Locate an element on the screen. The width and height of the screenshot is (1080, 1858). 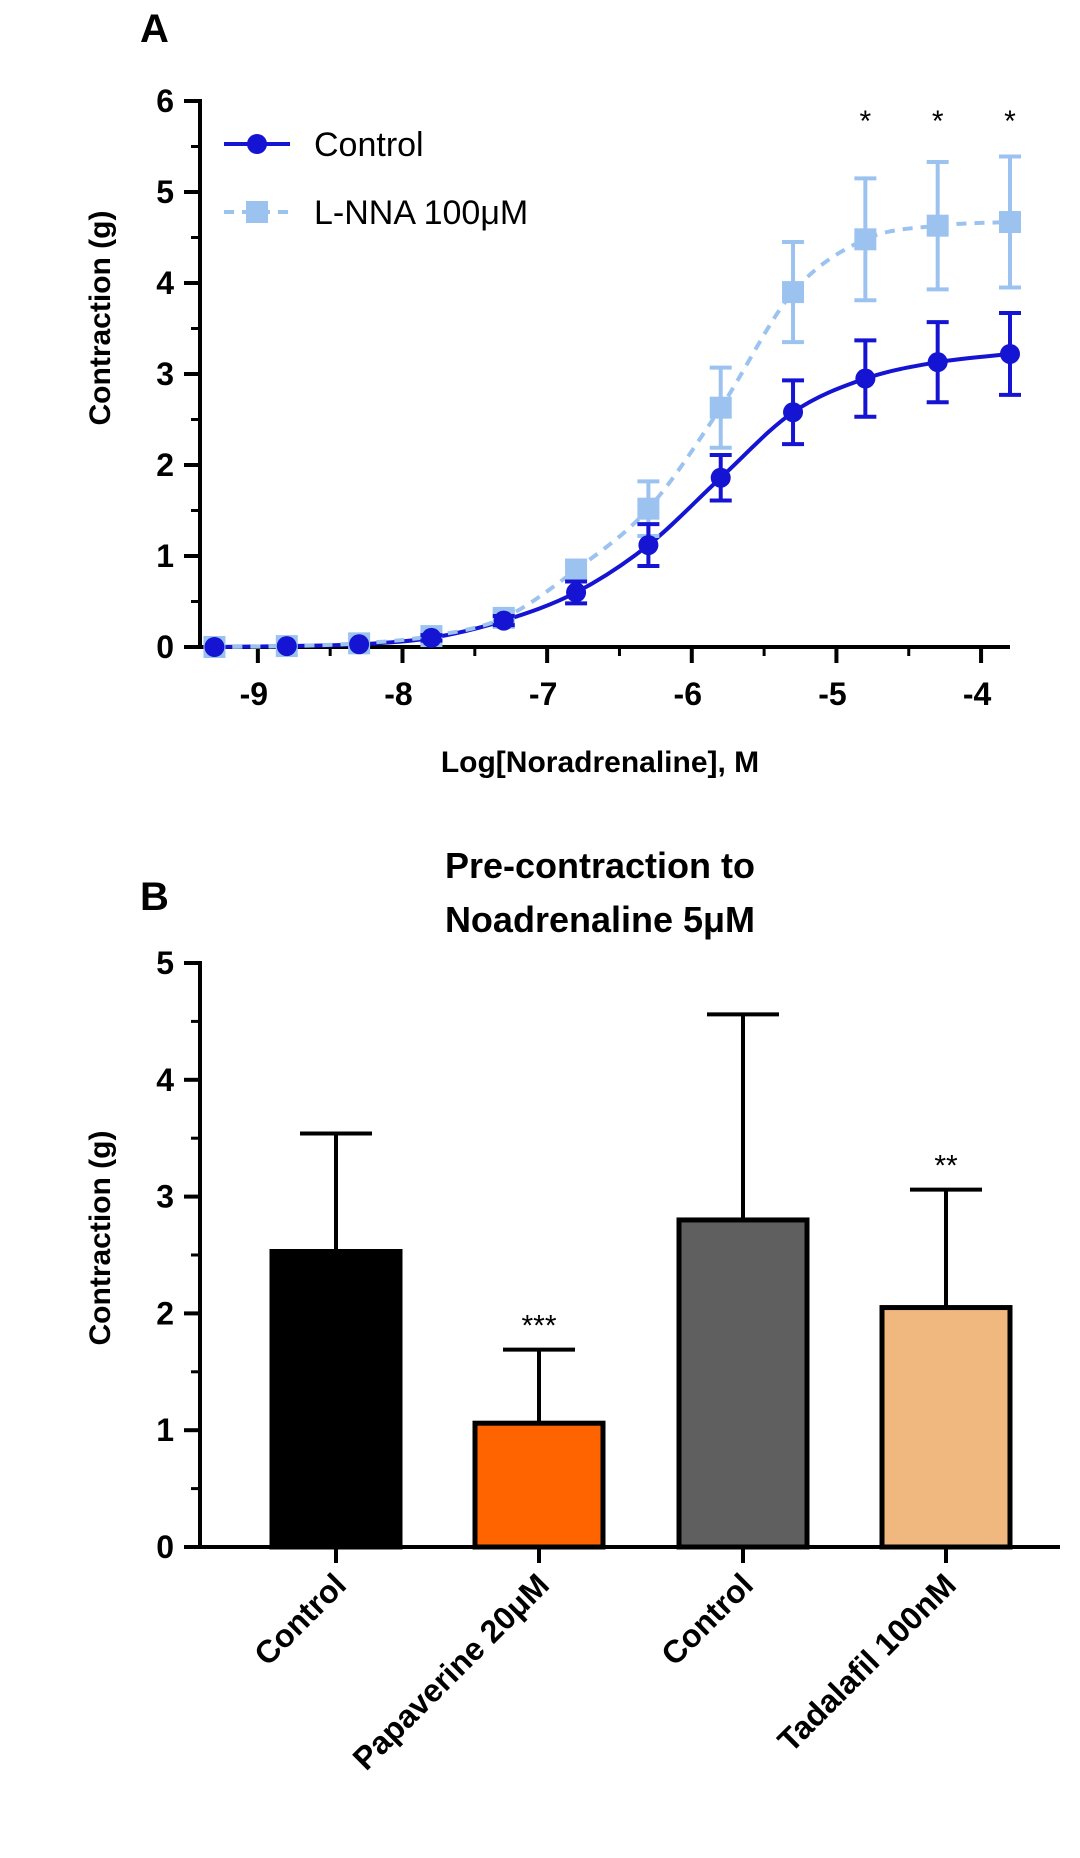
category-label: Papaverine 20μM is located at coordinates (451, 1671).